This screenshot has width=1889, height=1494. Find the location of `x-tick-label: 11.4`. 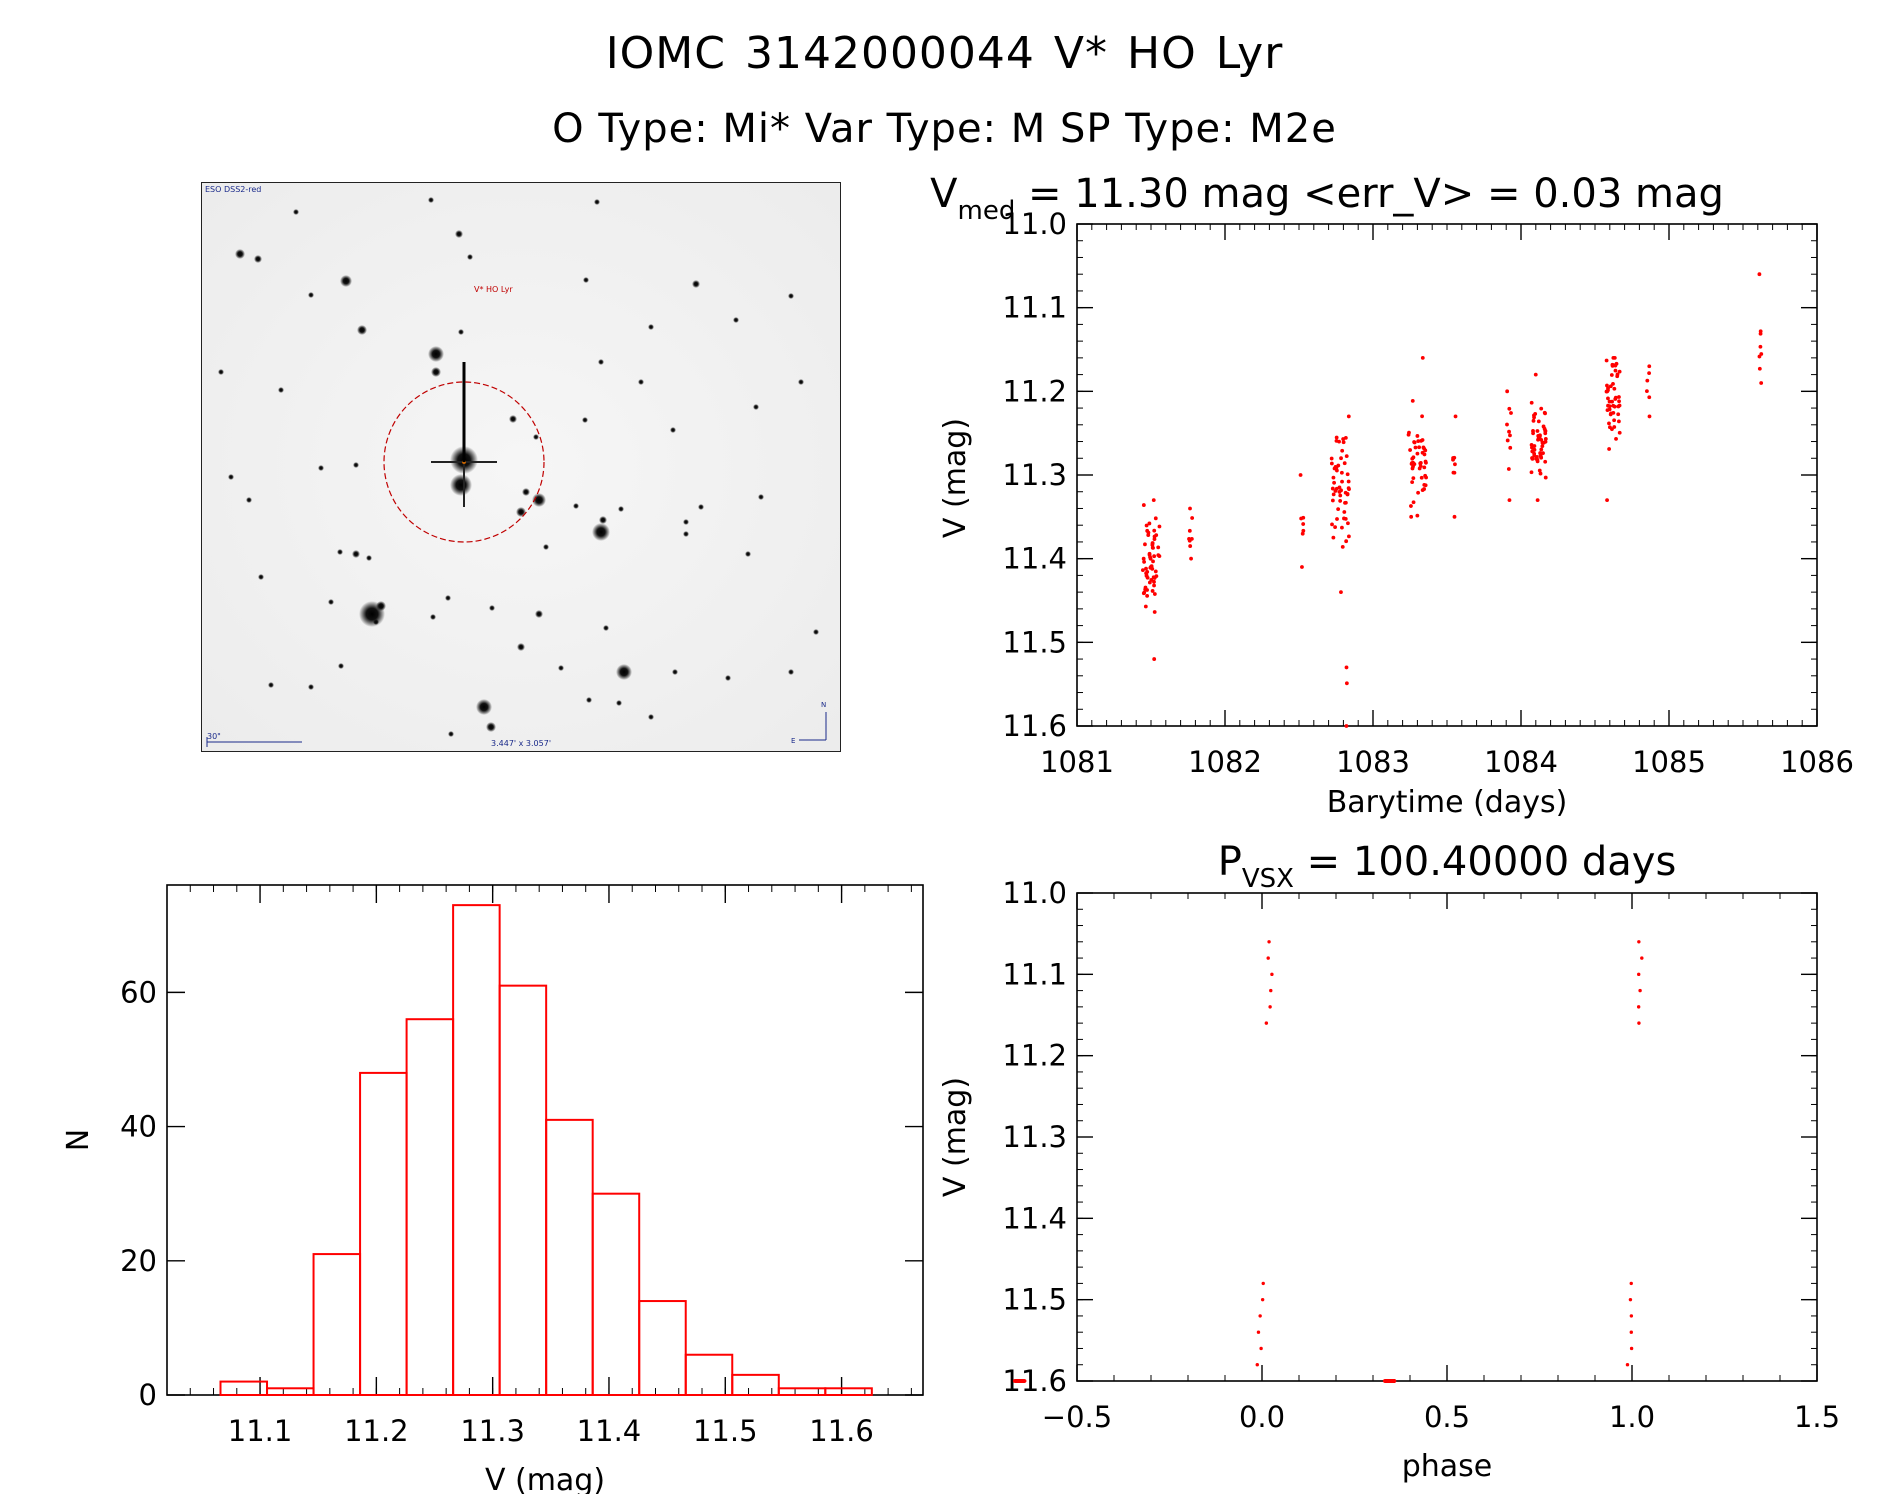

x-tick-label: 11.4 is located at coordinates (609, 1431).